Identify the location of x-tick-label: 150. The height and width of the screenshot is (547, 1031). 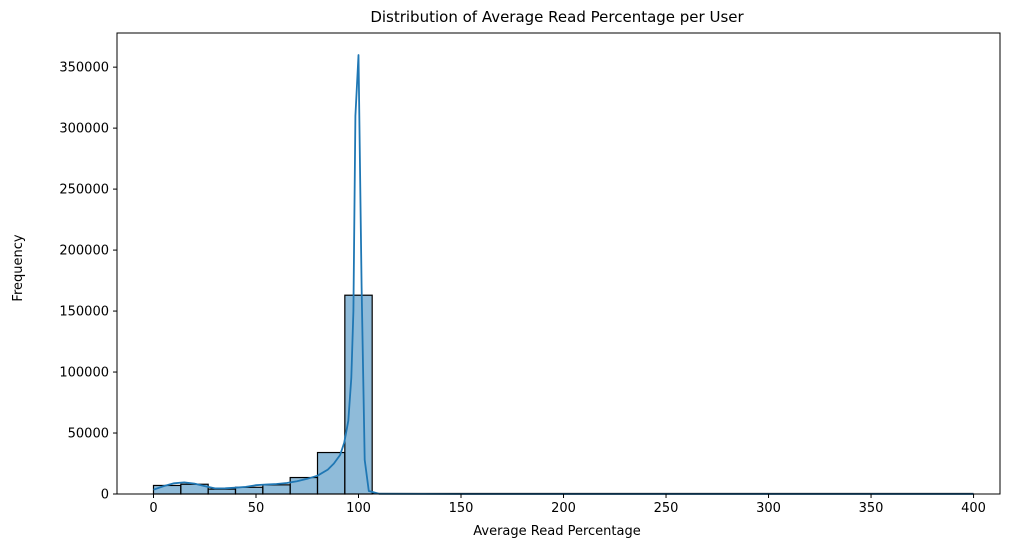
(461, 508).